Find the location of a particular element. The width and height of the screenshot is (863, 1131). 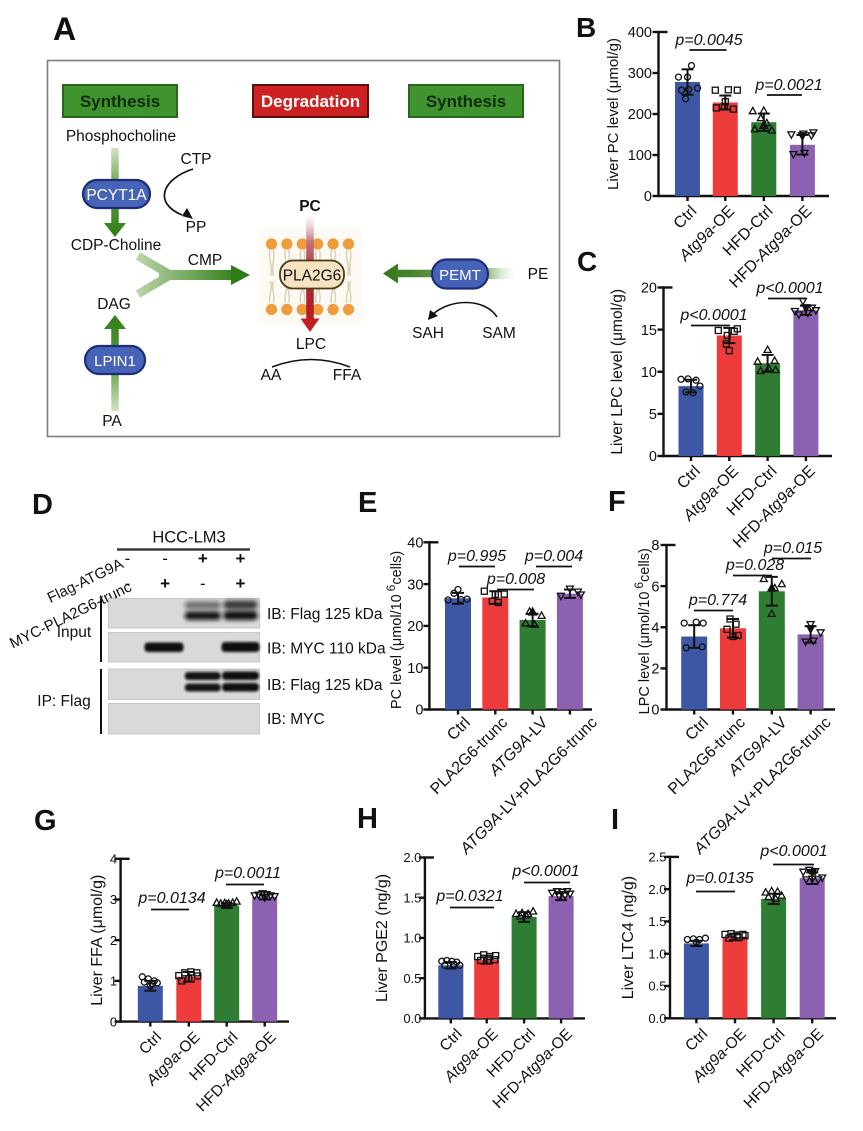

svg-text: IB: MYC is located at coordinates (296, 719).